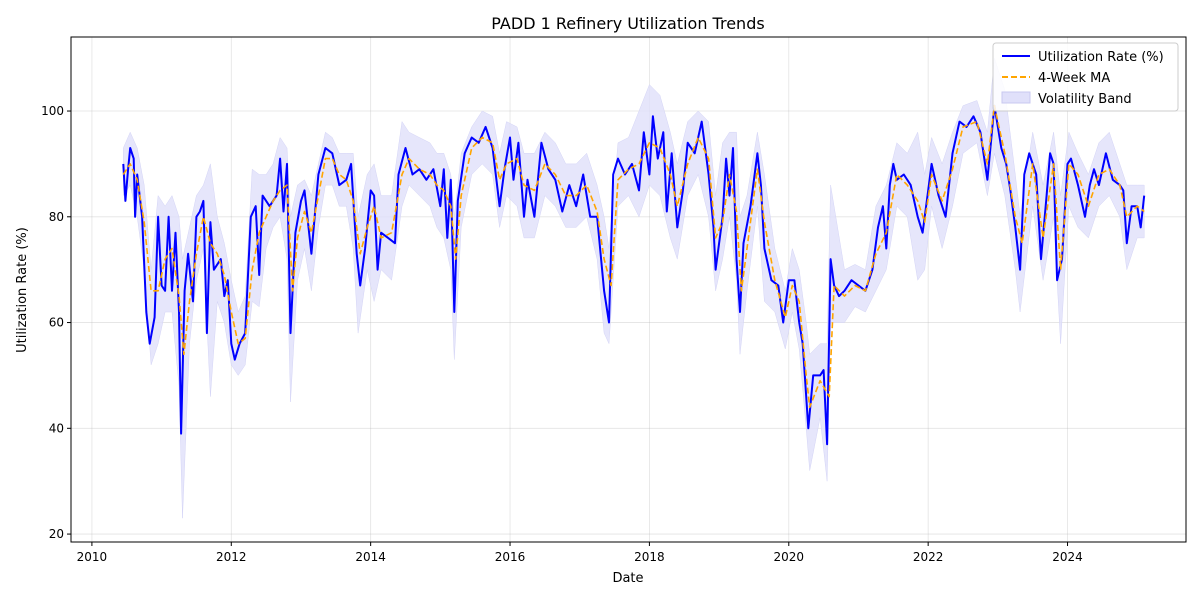  Describe the element at coordinates (370, 557) in the screenshot. I see `x-tick-label: 2014` at that location.